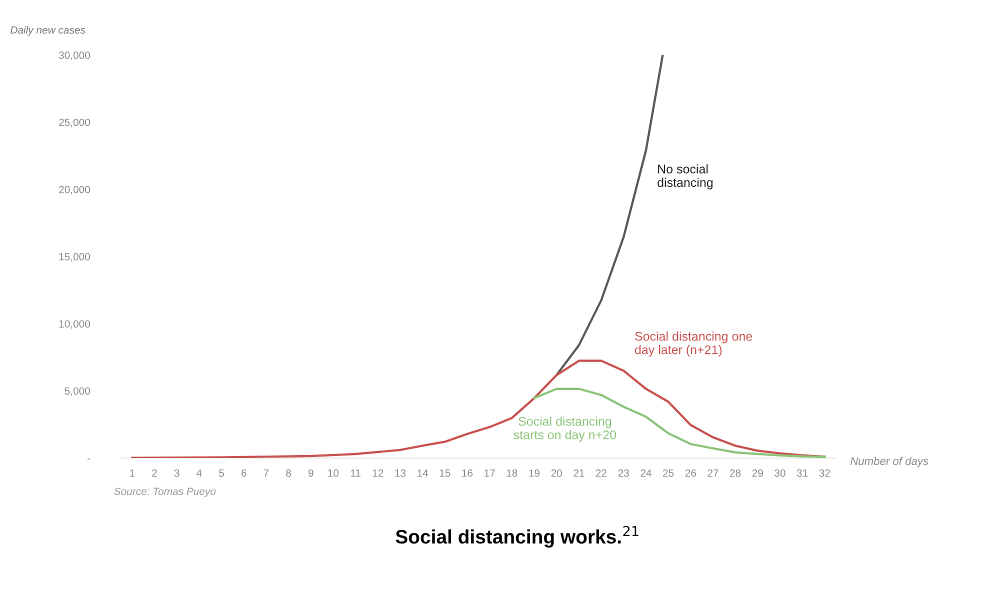 This screenshot has height=590, width=986. What do you see at coordinates (824, 473) in the screenshot?
I see `x-tick-label: 32` at bounding box center [824, 473].